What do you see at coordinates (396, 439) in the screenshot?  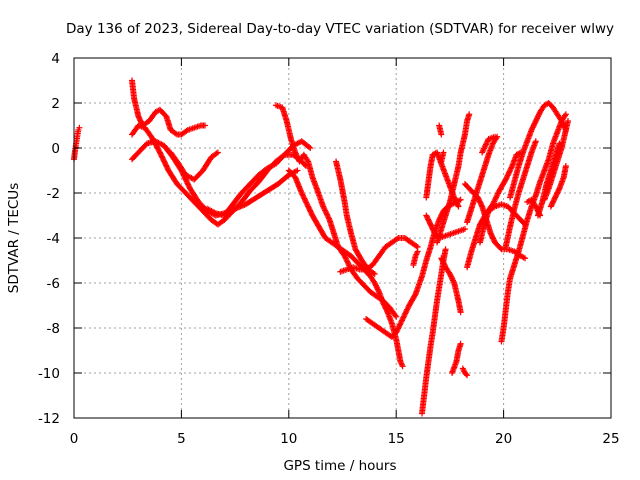 I see `x-tick-label: 15` at bounding box center [396, 439].